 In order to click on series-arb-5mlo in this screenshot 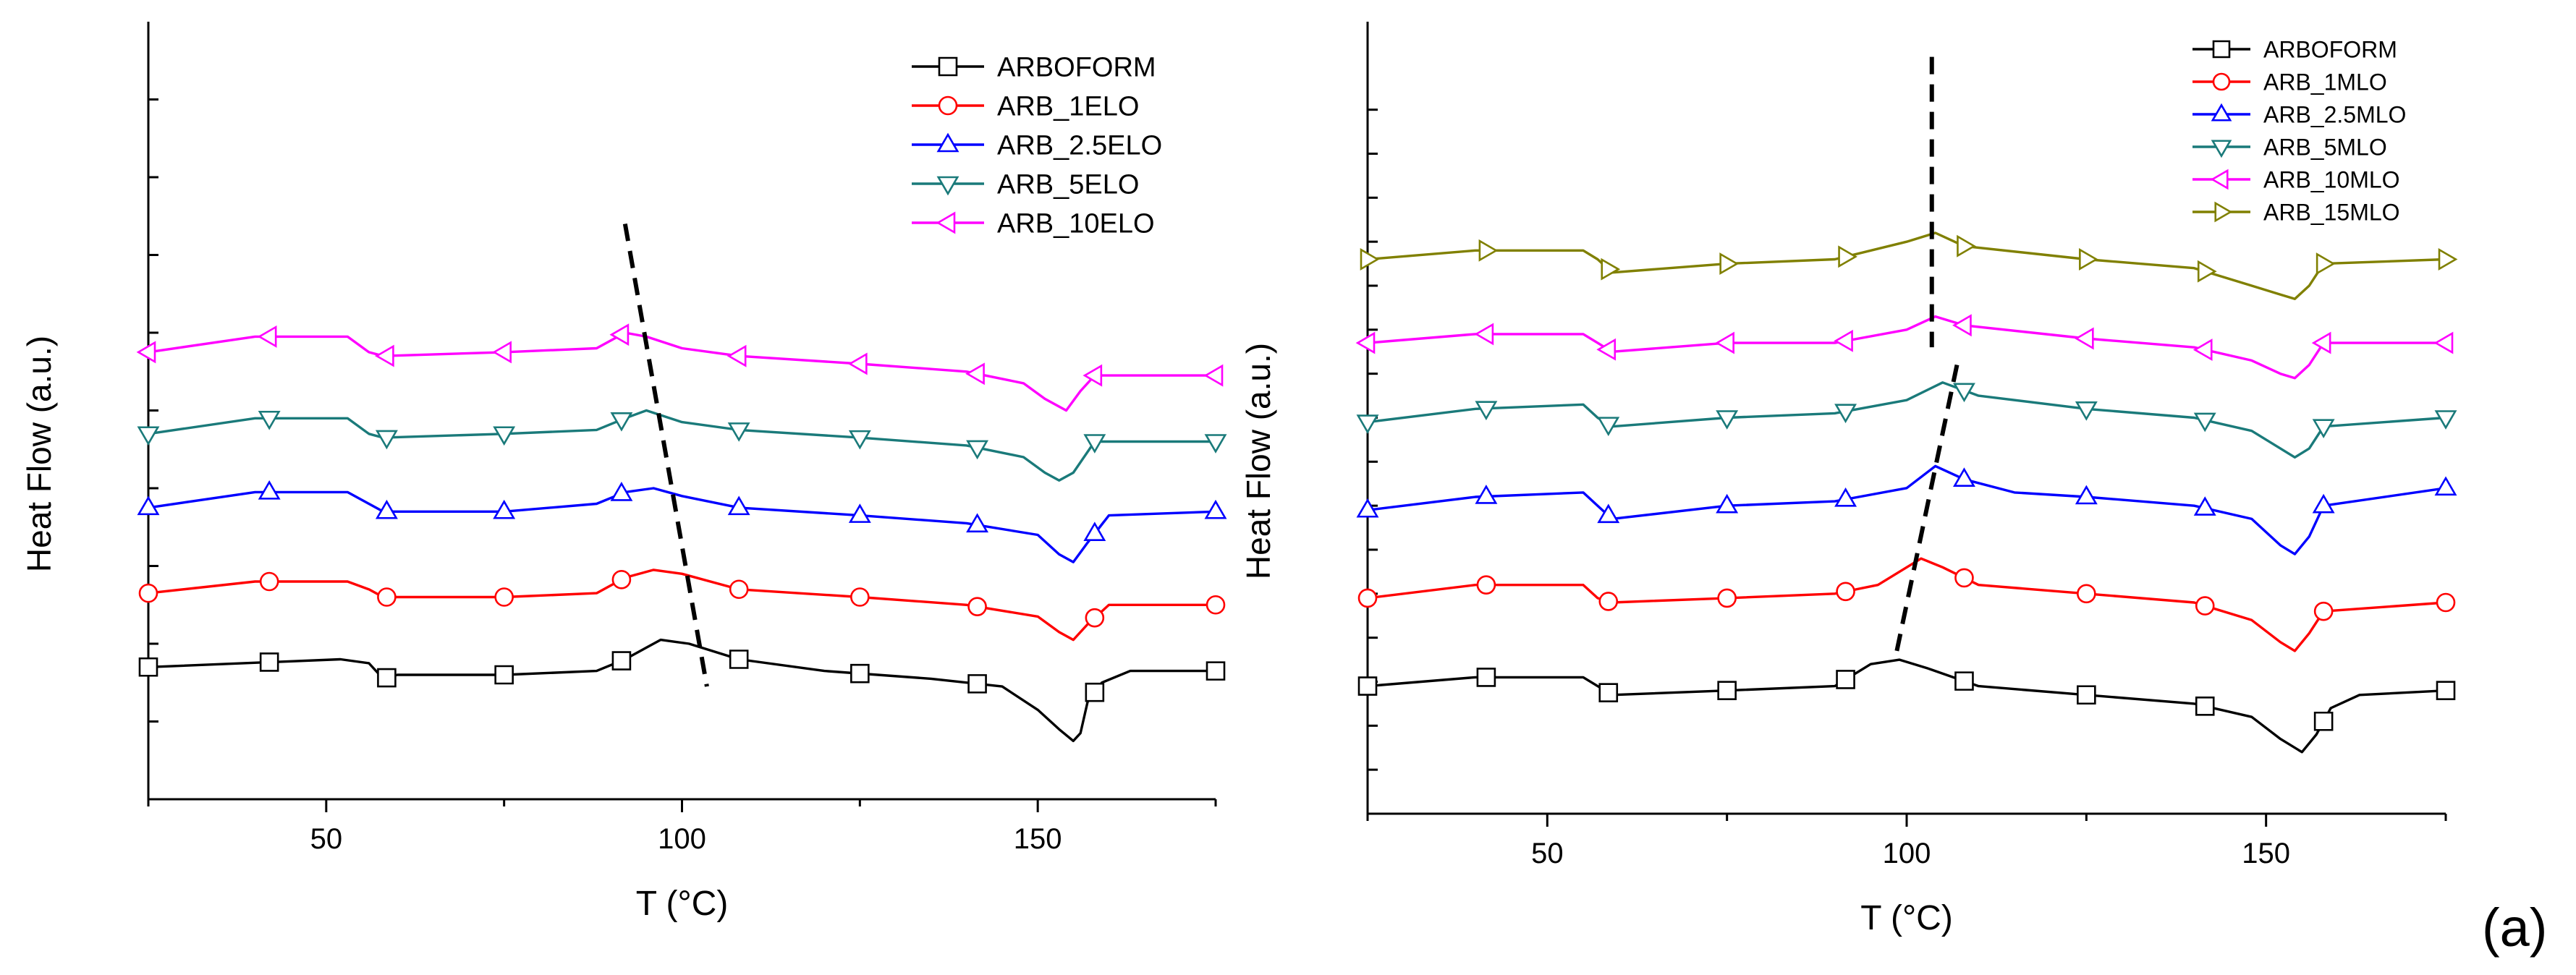, I will do `click(1906, 420)`.